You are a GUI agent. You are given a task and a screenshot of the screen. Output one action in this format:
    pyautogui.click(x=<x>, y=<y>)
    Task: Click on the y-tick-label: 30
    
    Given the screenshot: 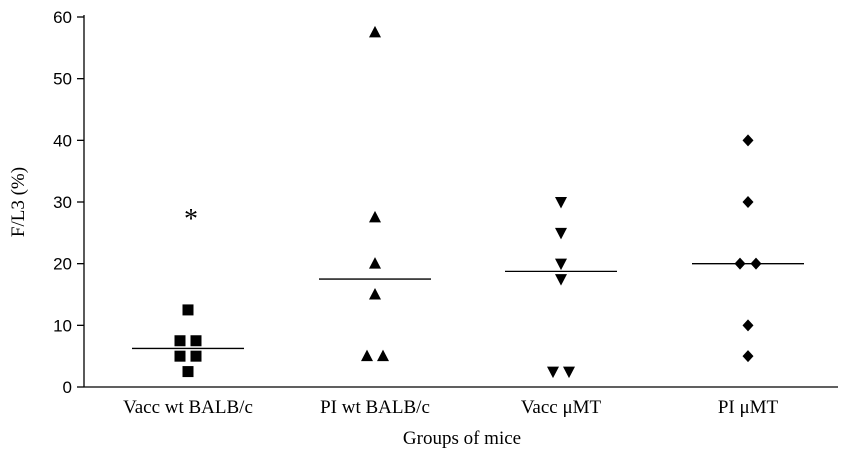 What is the action you would take?
    pyautogui.click(x=62, y=202)
    